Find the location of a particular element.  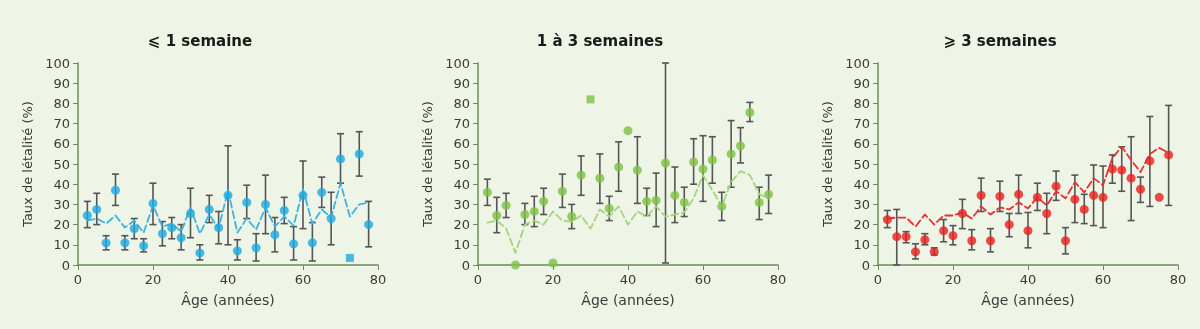

y-tick-label: 10 is located at coordinates (61, 245).